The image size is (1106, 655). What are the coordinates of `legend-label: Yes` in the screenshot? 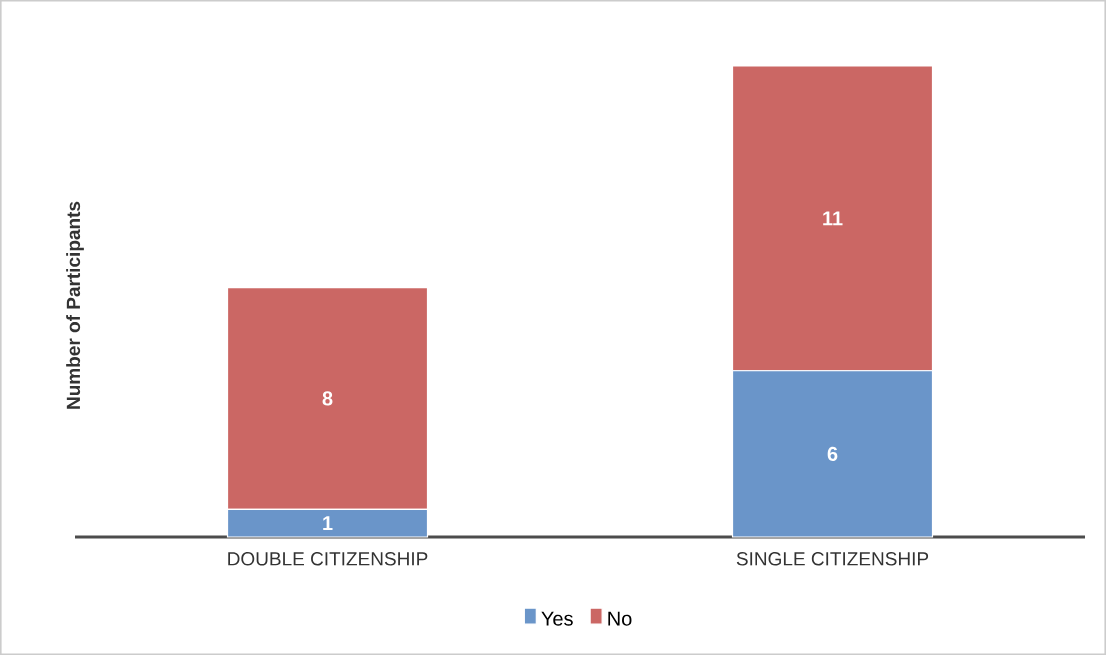 It's located at (557, 618).